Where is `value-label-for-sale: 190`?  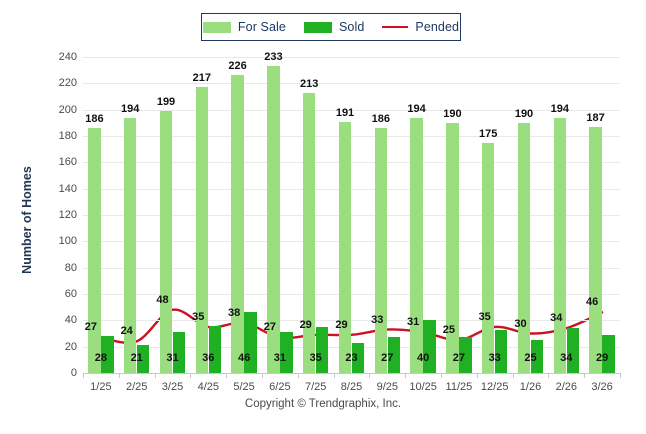 value-label-for-sale: 190 is located at coordinates (452, 113).